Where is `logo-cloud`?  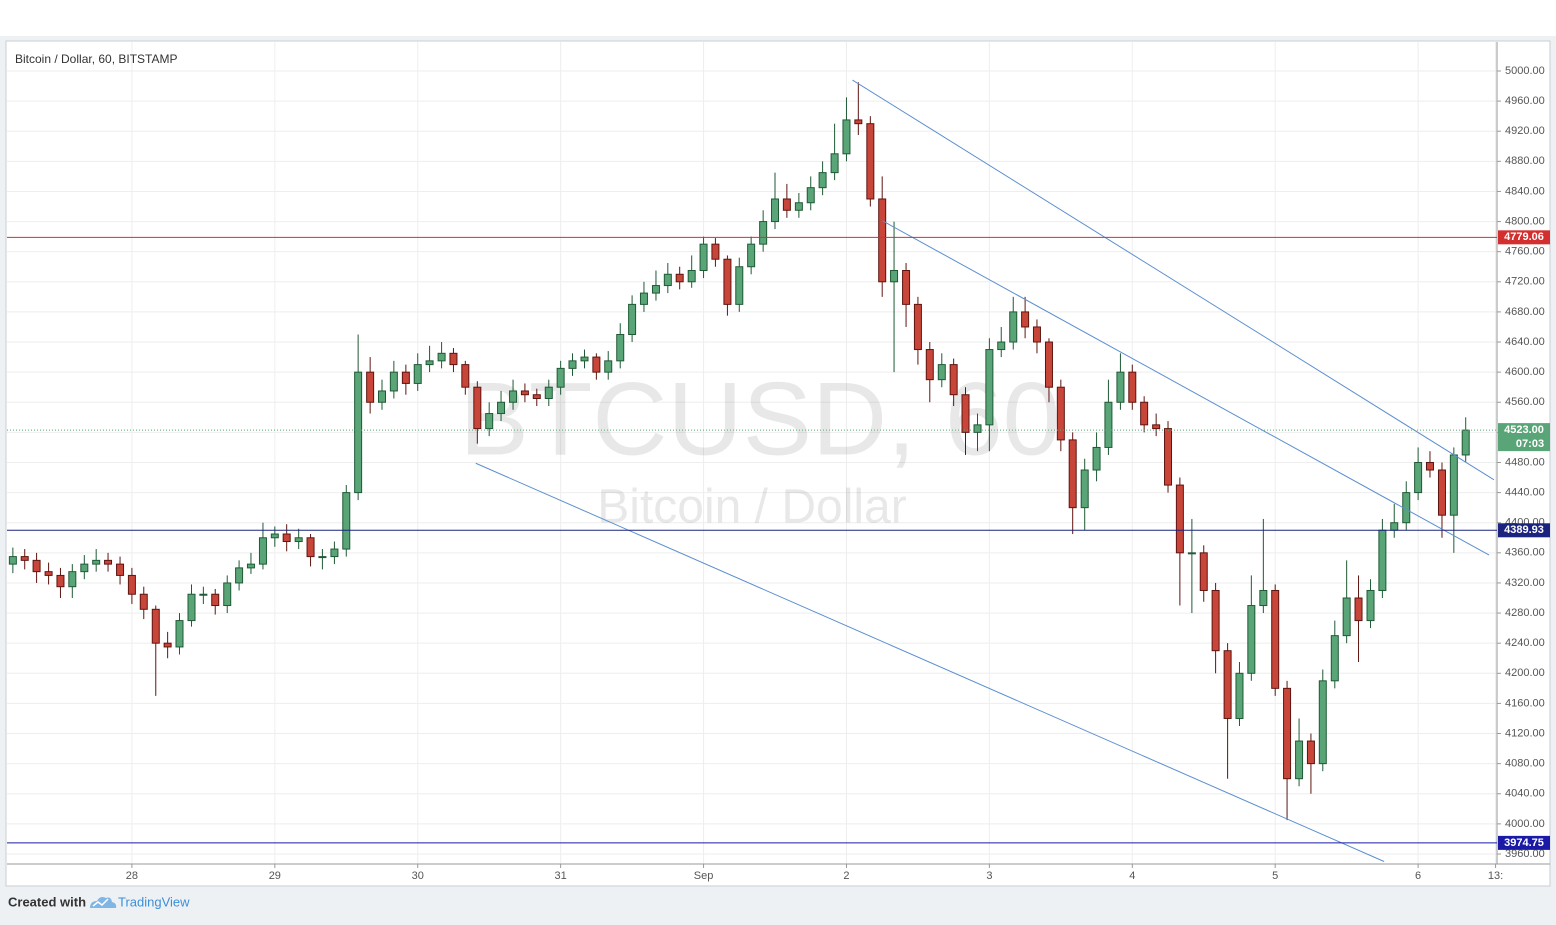
logo-cloud is located at coordinates (103, 902).